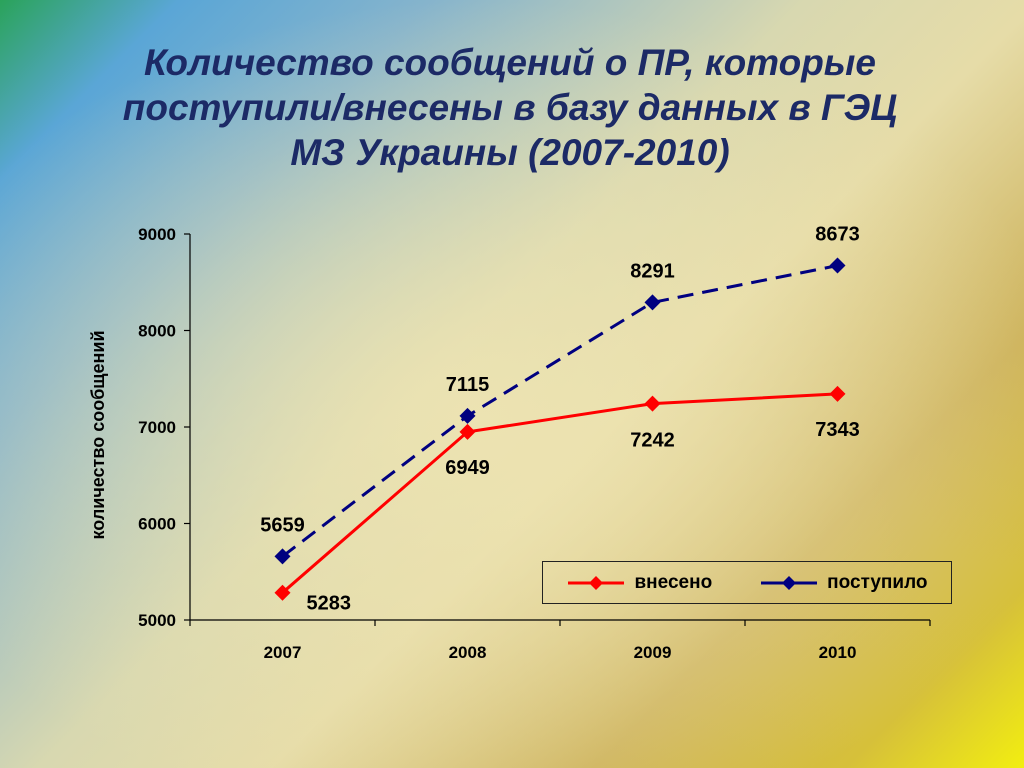  Describe the element at coordinates (157, 331) in the screenshot. I see `y-tick-label: 8000` at that location.